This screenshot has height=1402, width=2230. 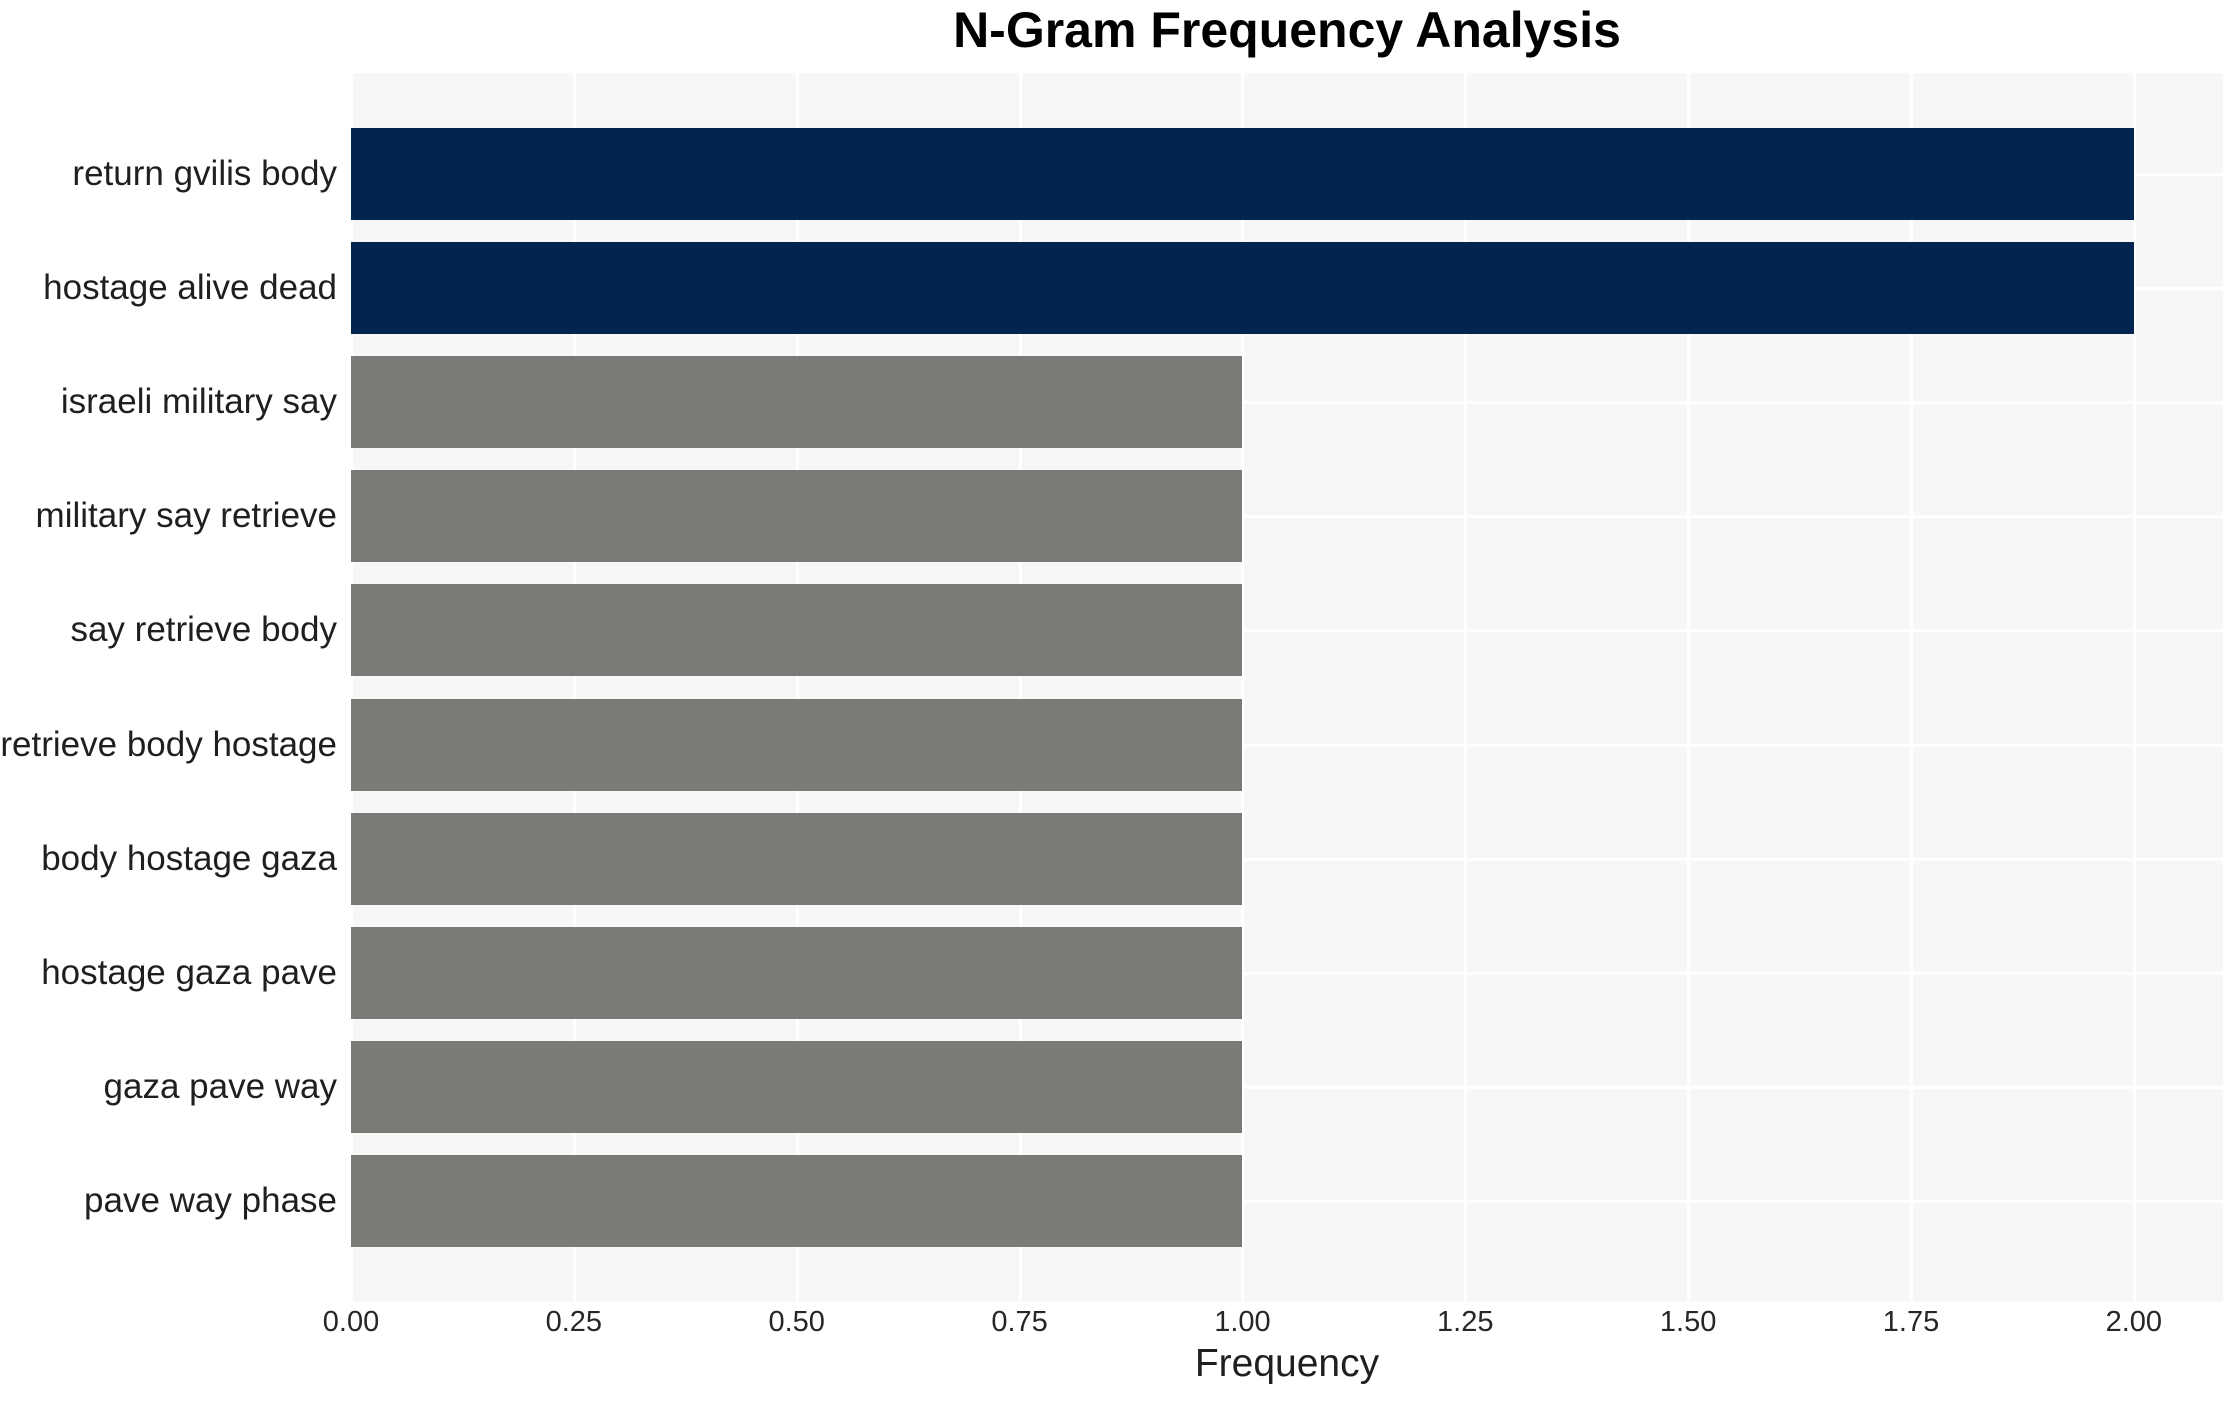 What do you see at coordinates (1019, 1322) in the screenshot?
I see `x-tick-label: 0.75` at bounding box center [1019, 1322].